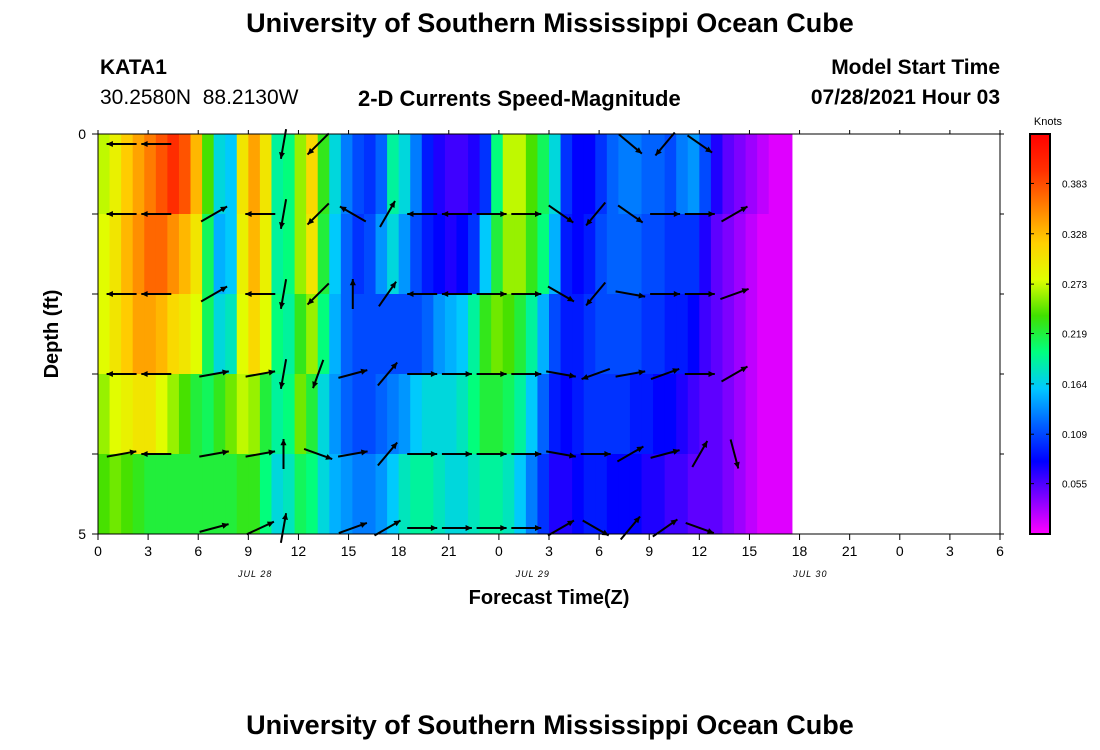 This screenshot has width=1100, height=750. I want to click on x-tick-label: 0, so click(499, 551).